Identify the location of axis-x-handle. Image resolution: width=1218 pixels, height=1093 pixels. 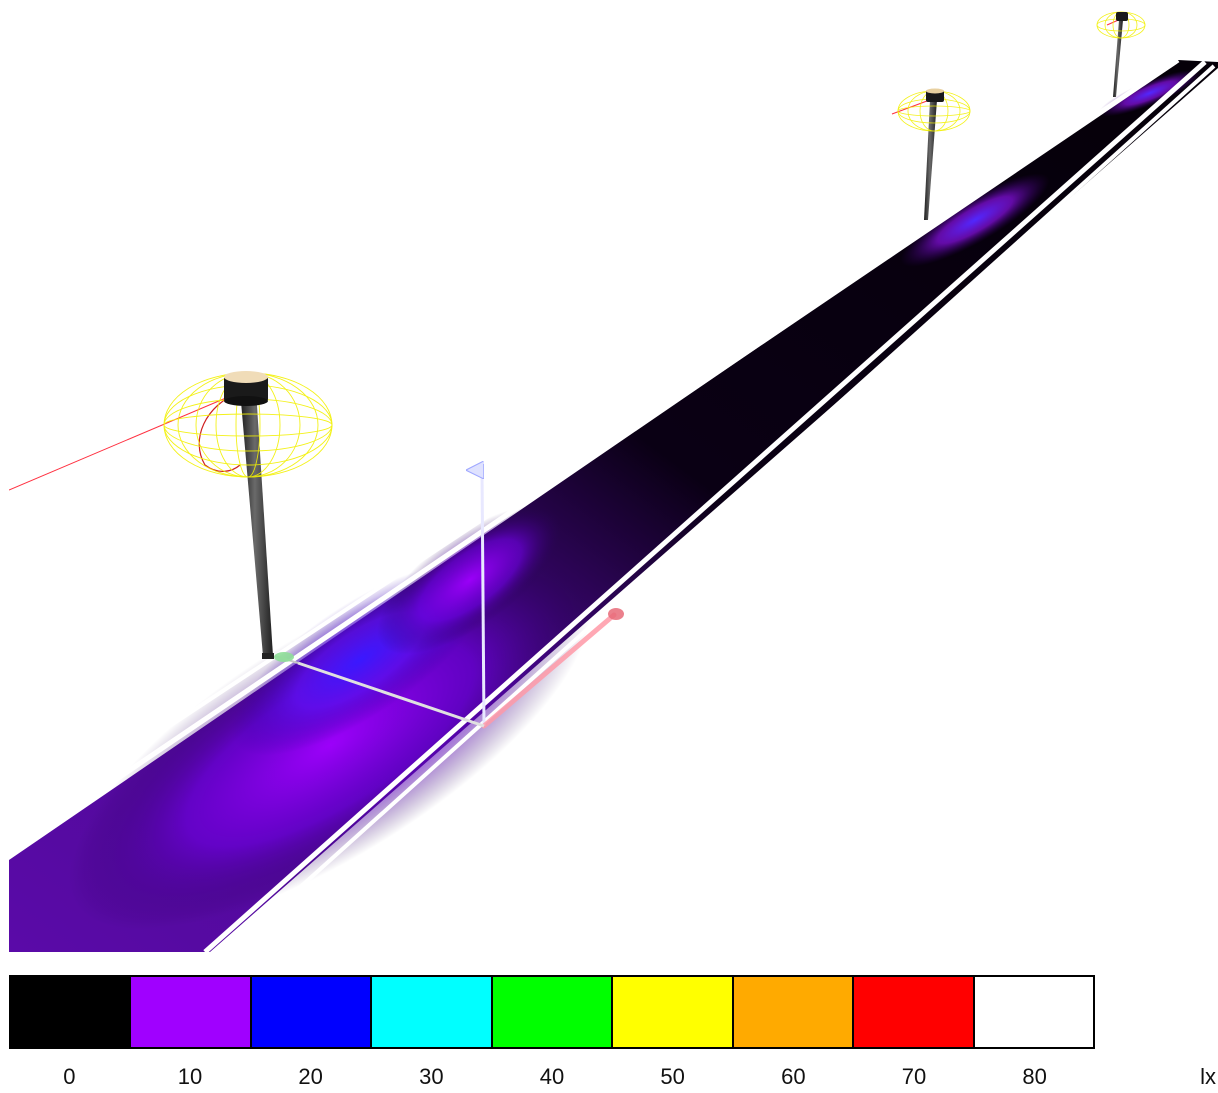
(616, 614).